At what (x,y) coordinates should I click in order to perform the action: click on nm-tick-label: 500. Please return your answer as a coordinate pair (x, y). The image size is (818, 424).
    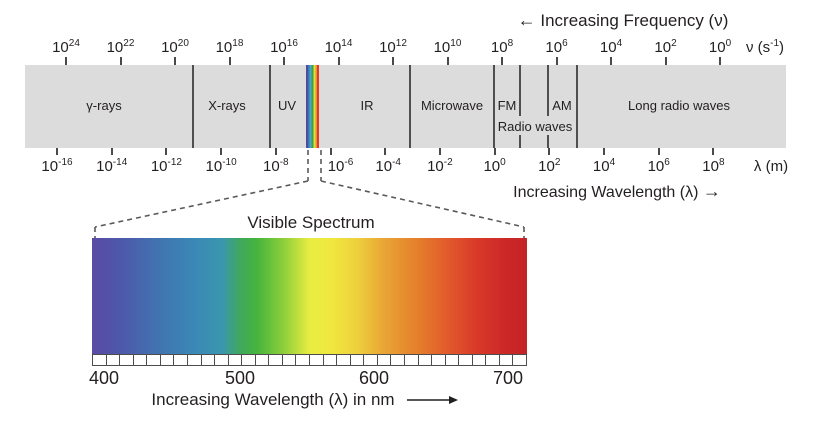
    Looking at the image, I should click on (240, 378).